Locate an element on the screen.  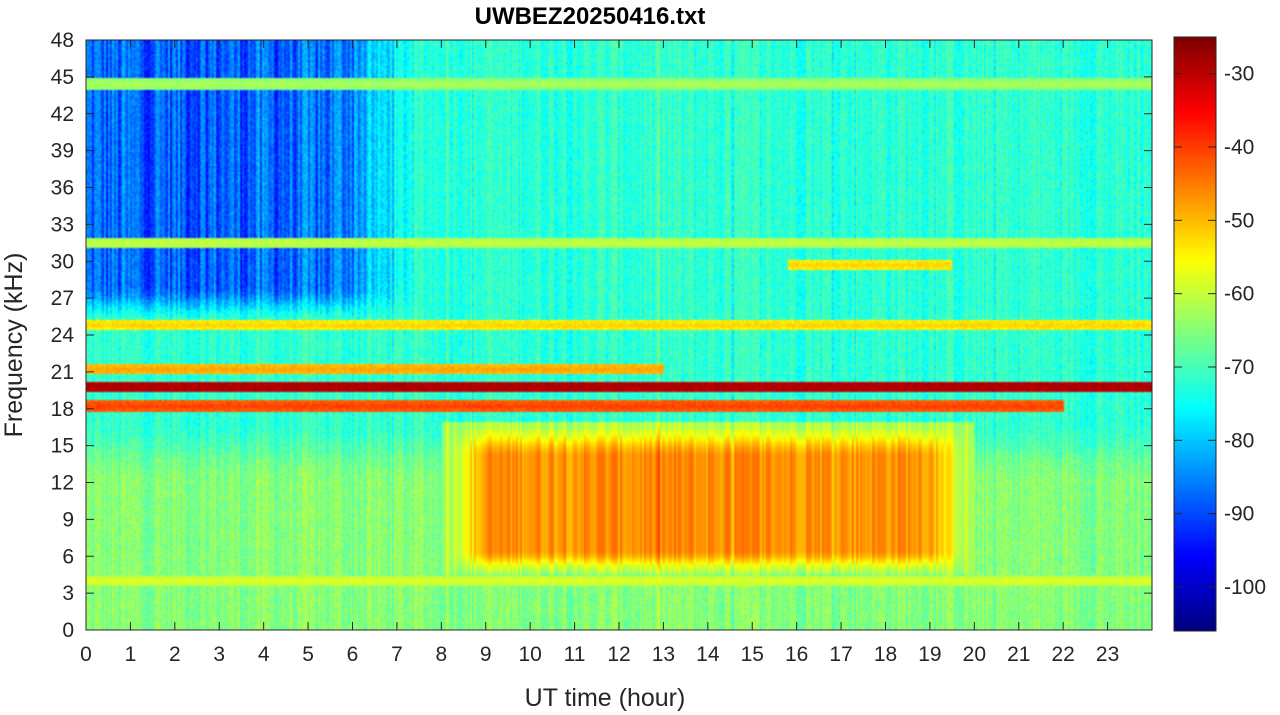
x-tick-label: 16 is located at coordinates (796, 654).